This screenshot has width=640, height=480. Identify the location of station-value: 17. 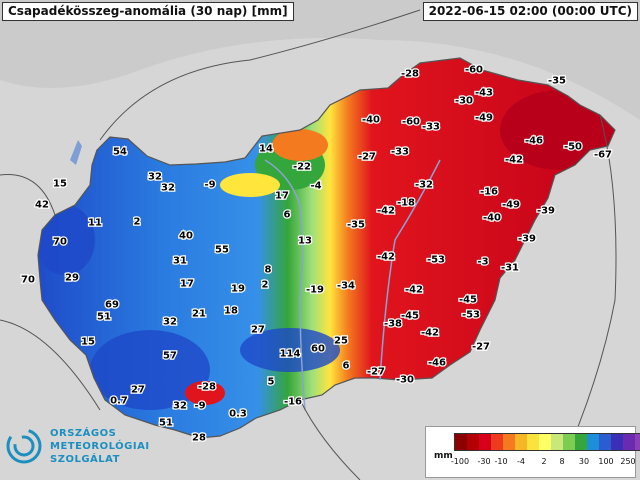
(282, 196).